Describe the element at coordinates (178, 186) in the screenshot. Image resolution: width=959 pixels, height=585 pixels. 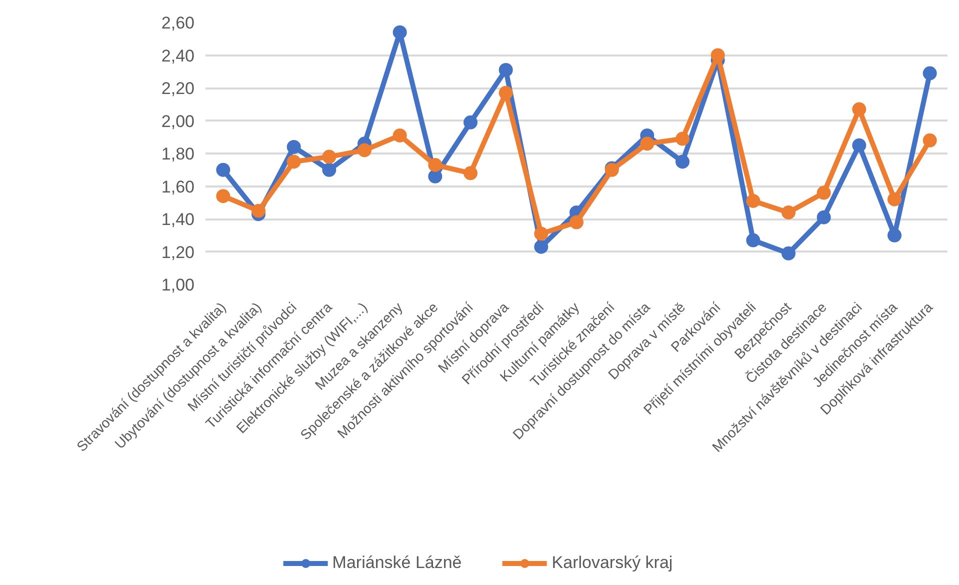
I see `y-tick-label: 1,60` at that location.